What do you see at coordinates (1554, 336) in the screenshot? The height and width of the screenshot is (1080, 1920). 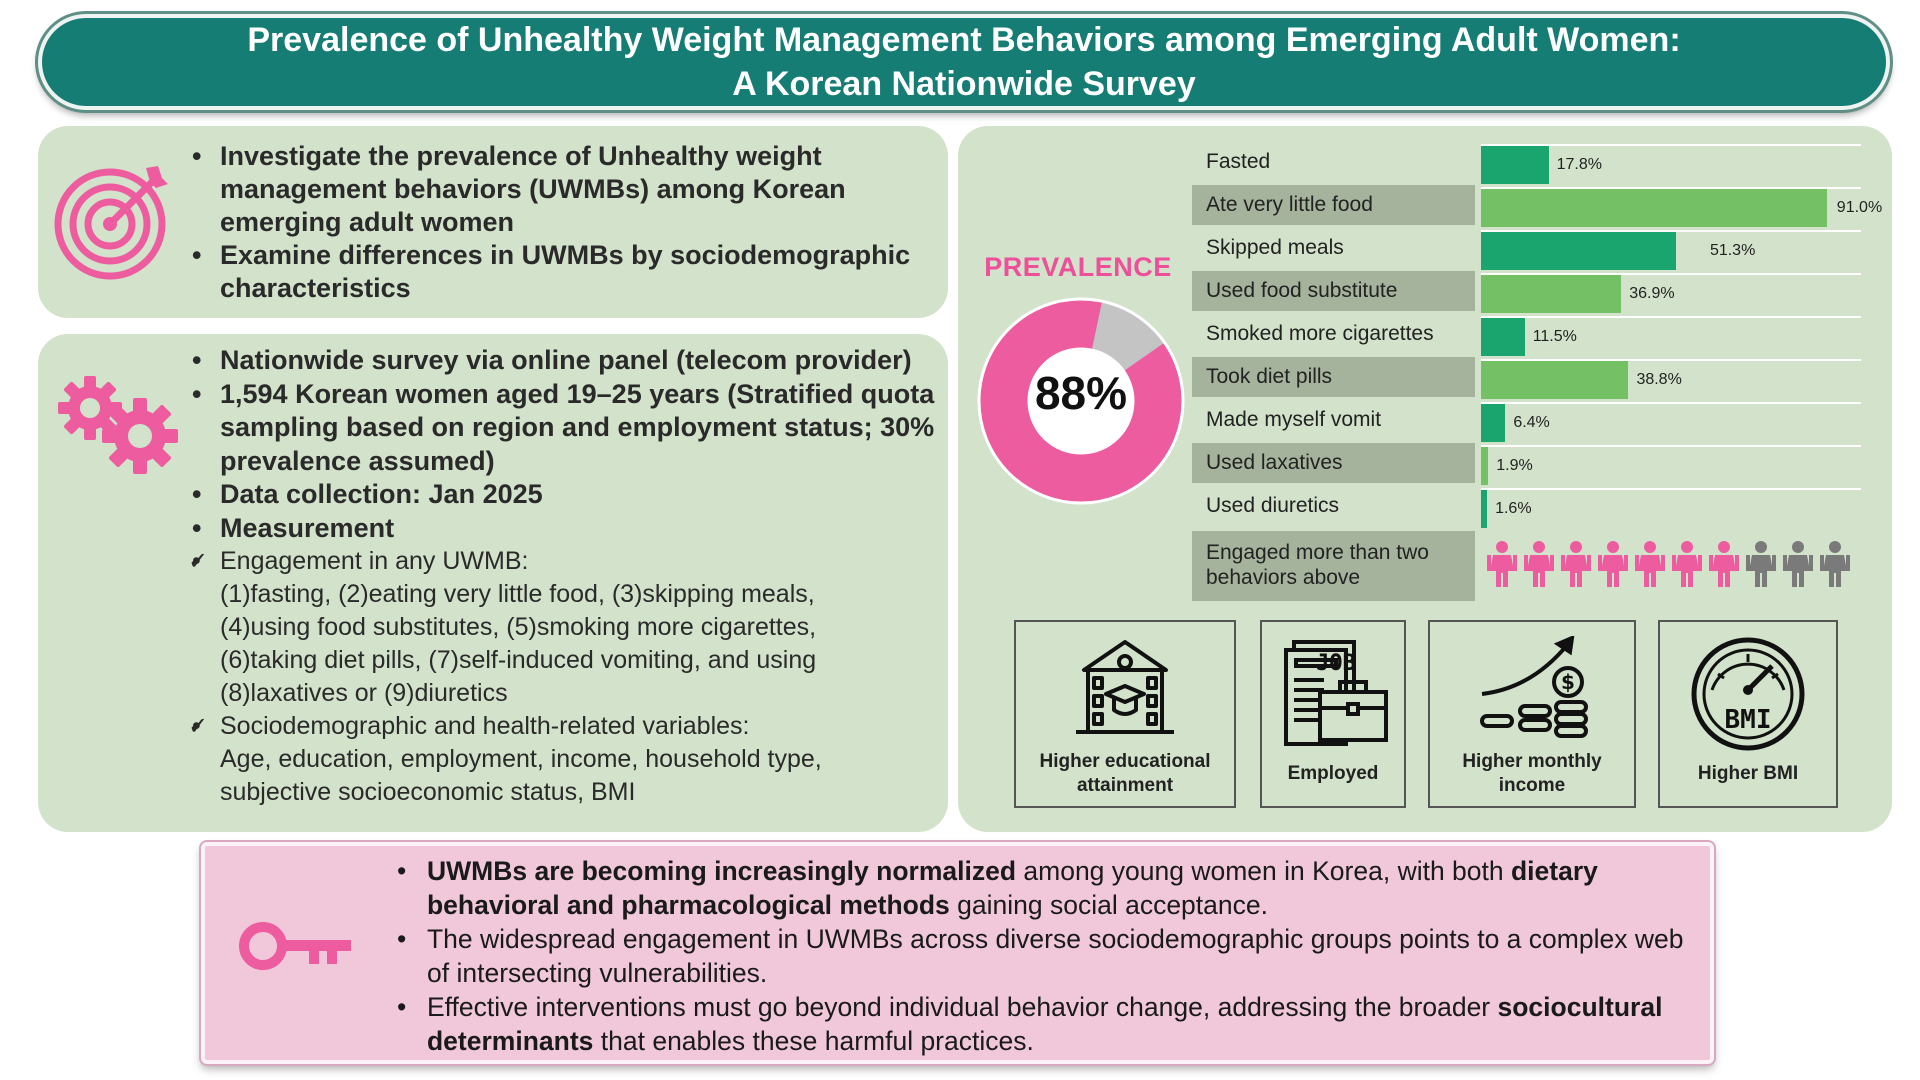 I see `behavior-value-label: 11.5%` at bounding box center [1554, 336].